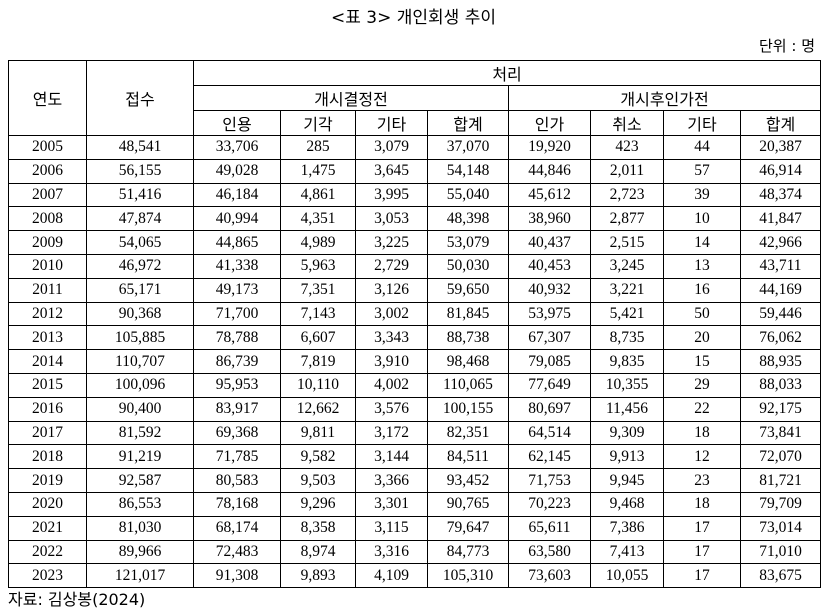 The width and height of the screenshot is (827, 616). Describe the element at coordinates (318, 409) in the screenshot. I see `value-cell: 12,662` at that location.